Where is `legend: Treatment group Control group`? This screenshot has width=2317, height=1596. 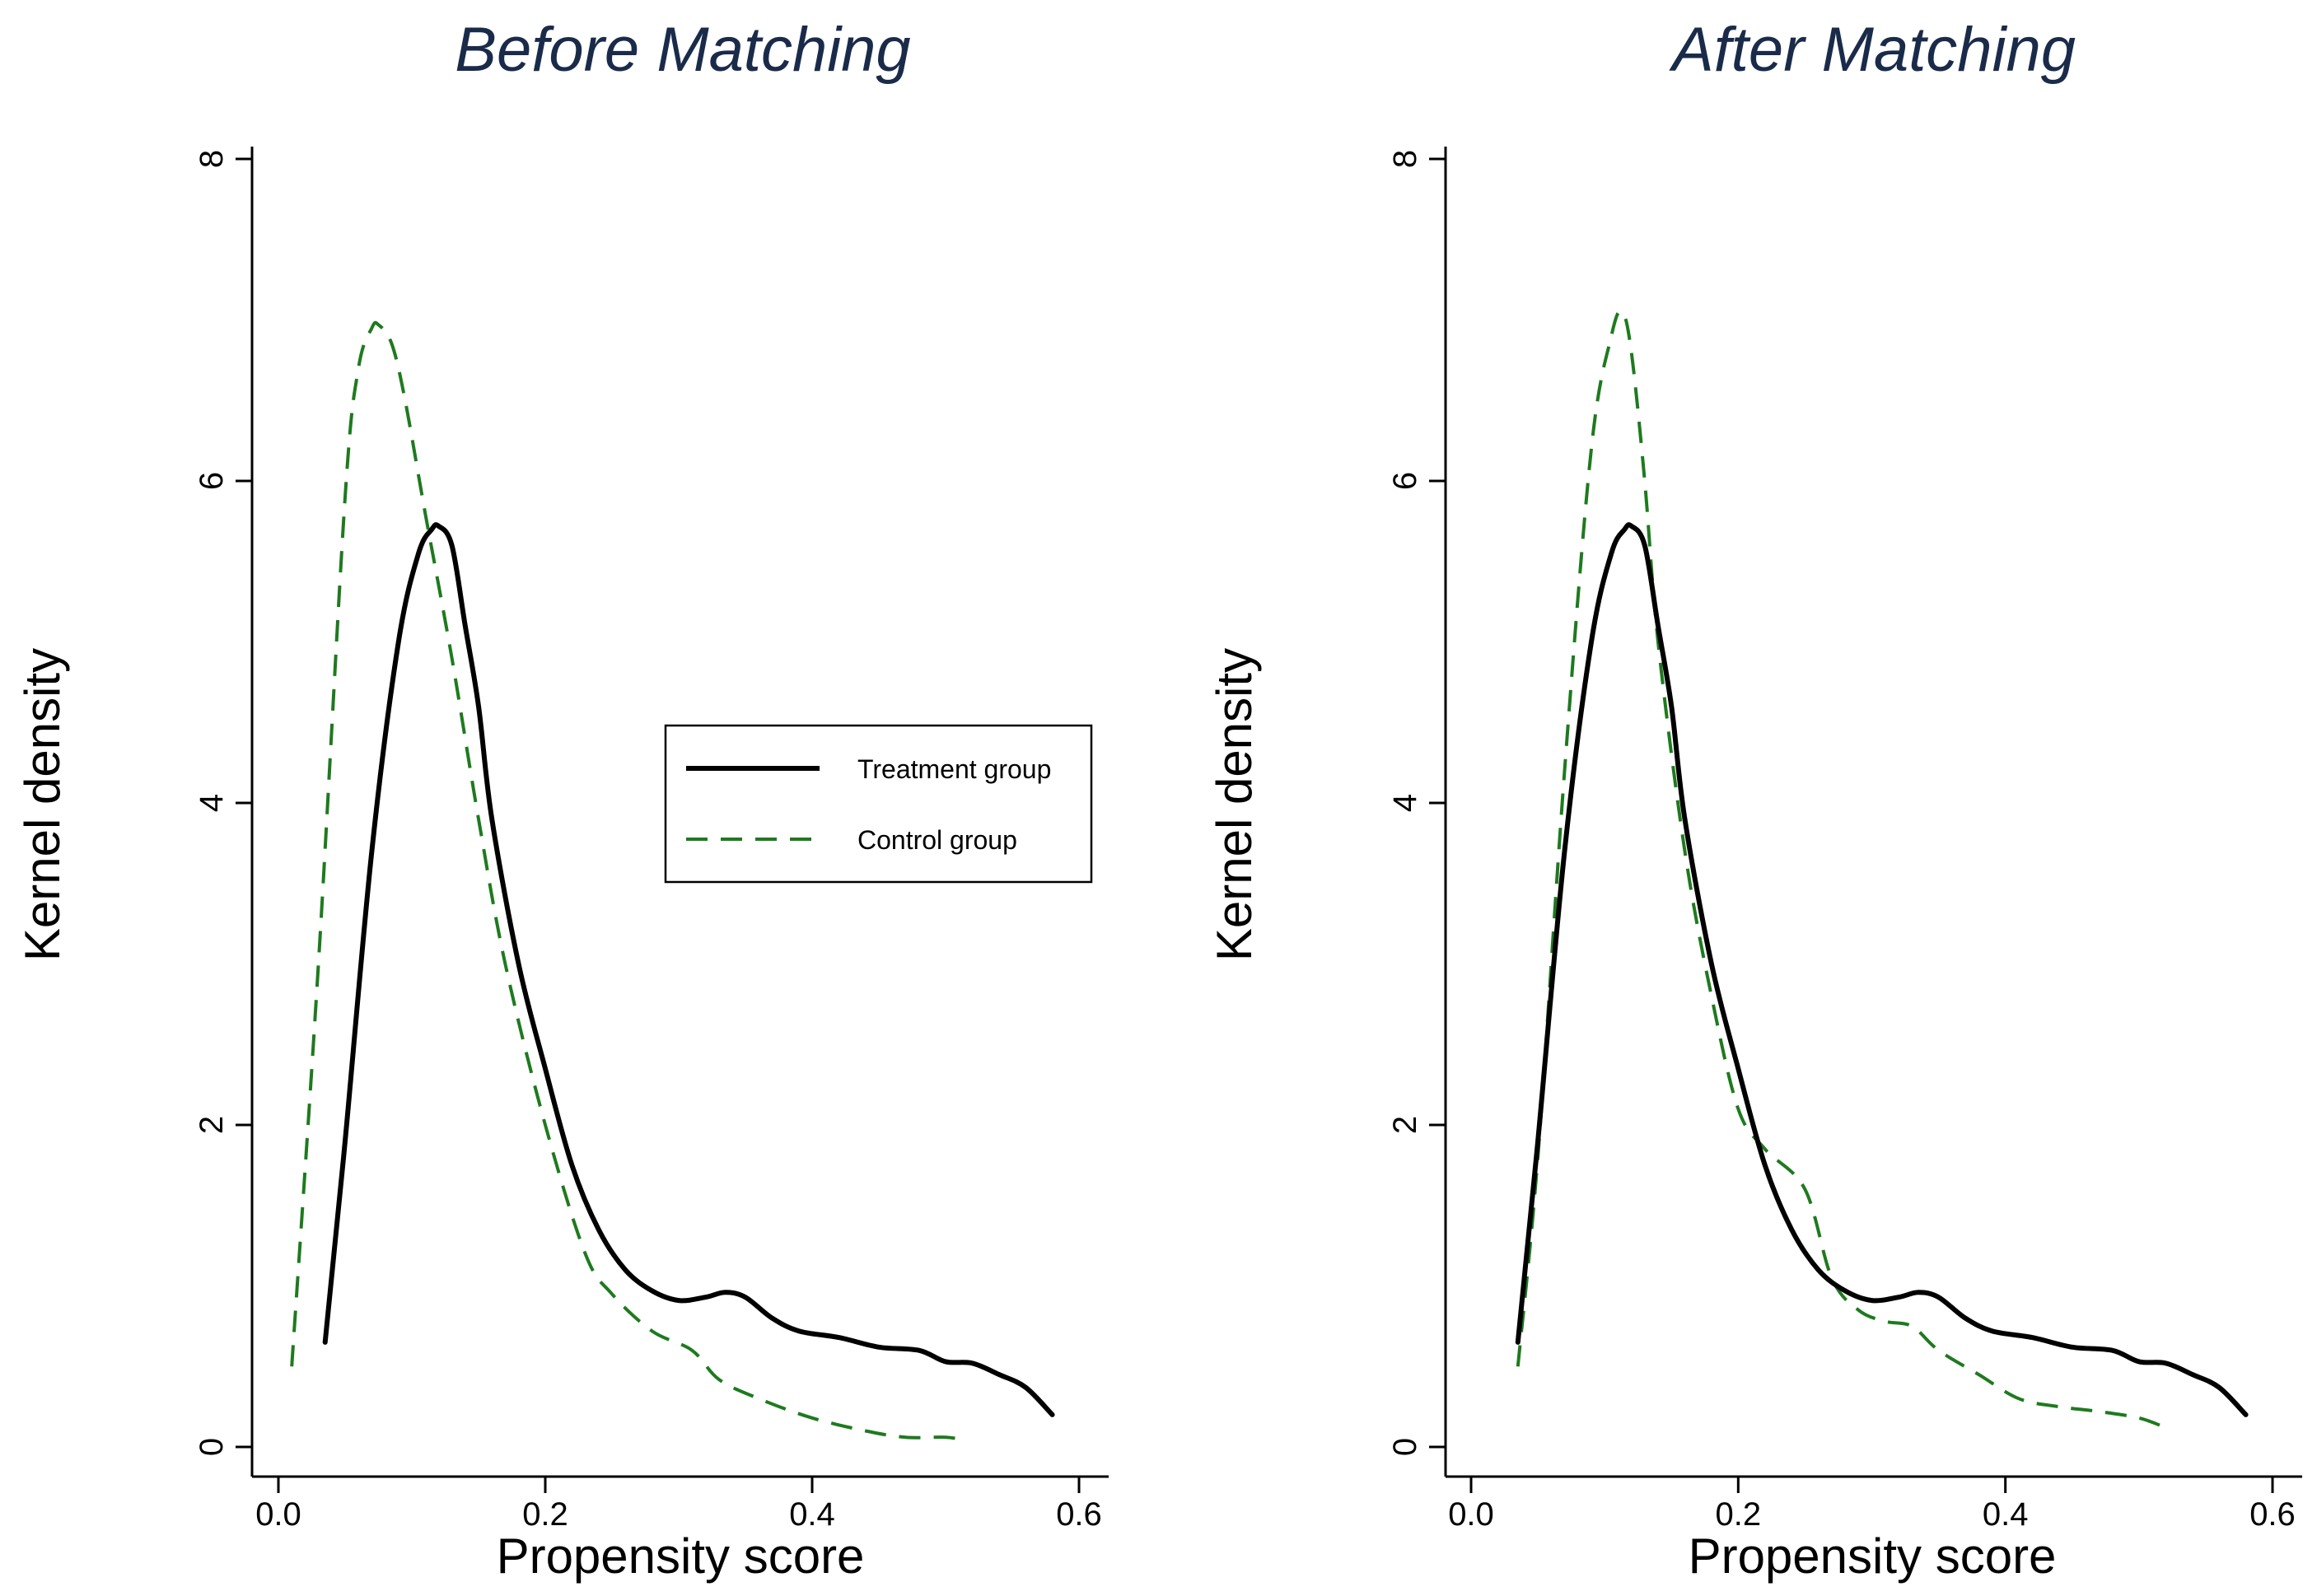
legend: Treatment group Control group is located at coordinates (878, 804).